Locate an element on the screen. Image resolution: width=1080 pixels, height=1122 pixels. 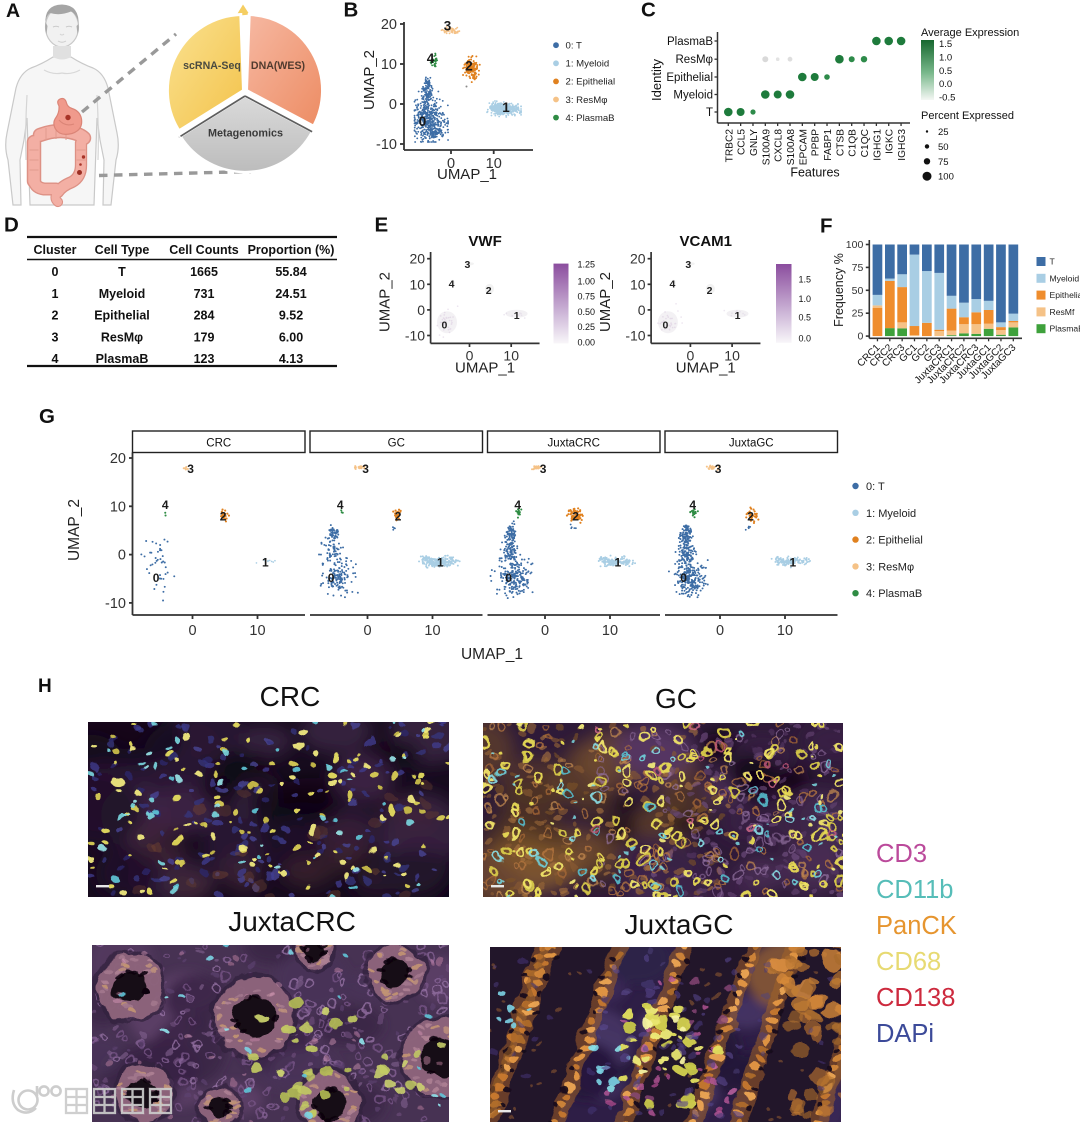
svg-text: 0.0 is located at coordinates (805, 338).